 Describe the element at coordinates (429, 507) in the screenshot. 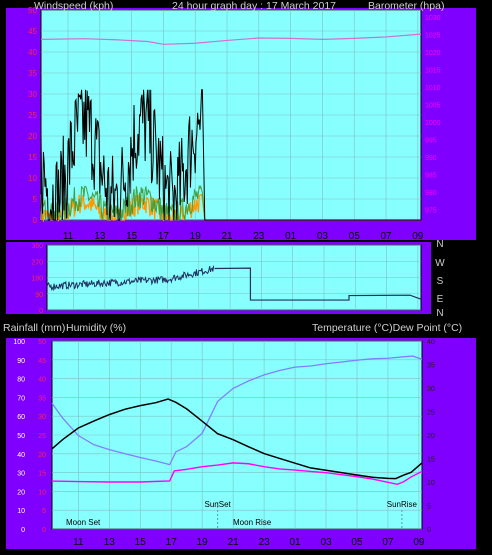

I see `temperature-tick-label: 5` at that location.